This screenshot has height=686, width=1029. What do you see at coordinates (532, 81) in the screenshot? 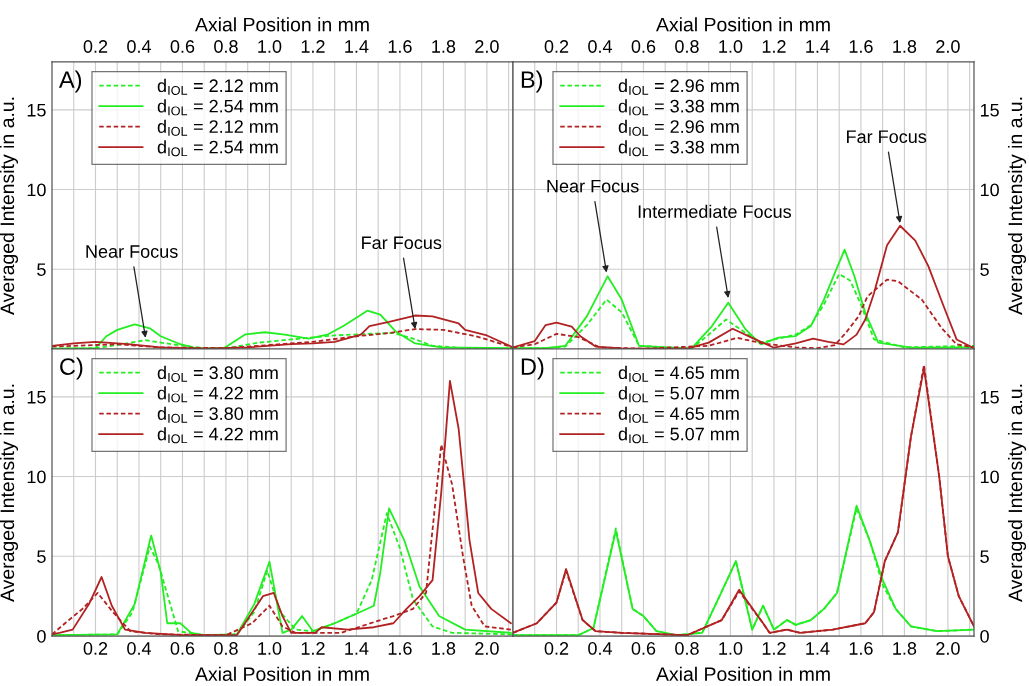
I see `chart-title: B)` at bounding box center [532, 81].